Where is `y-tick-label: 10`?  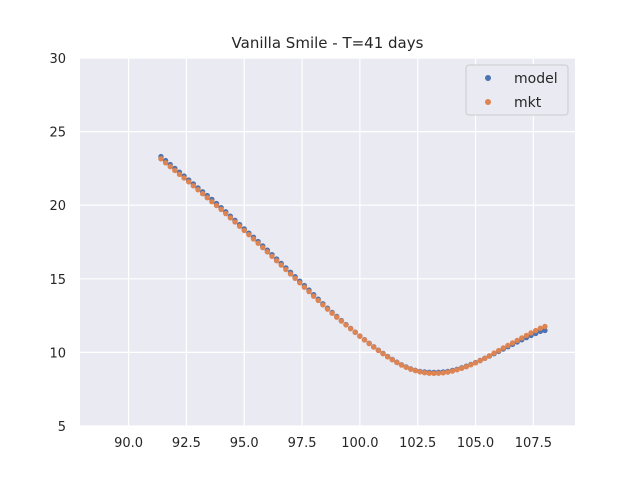 y-tick-label: 10 is located at coordinates (57, 353).